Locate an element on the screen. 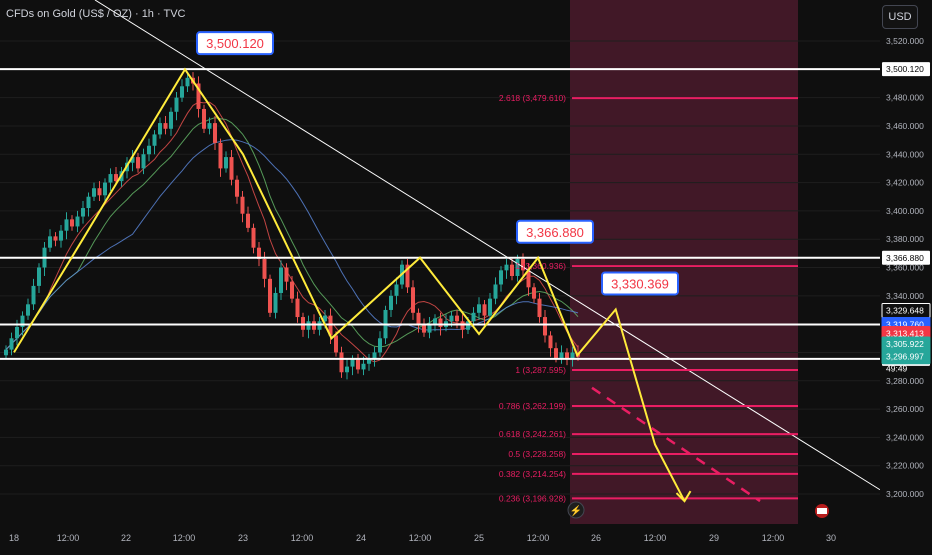  price-axis-tick: 3,200.000 is located at coordinates (905, 494).